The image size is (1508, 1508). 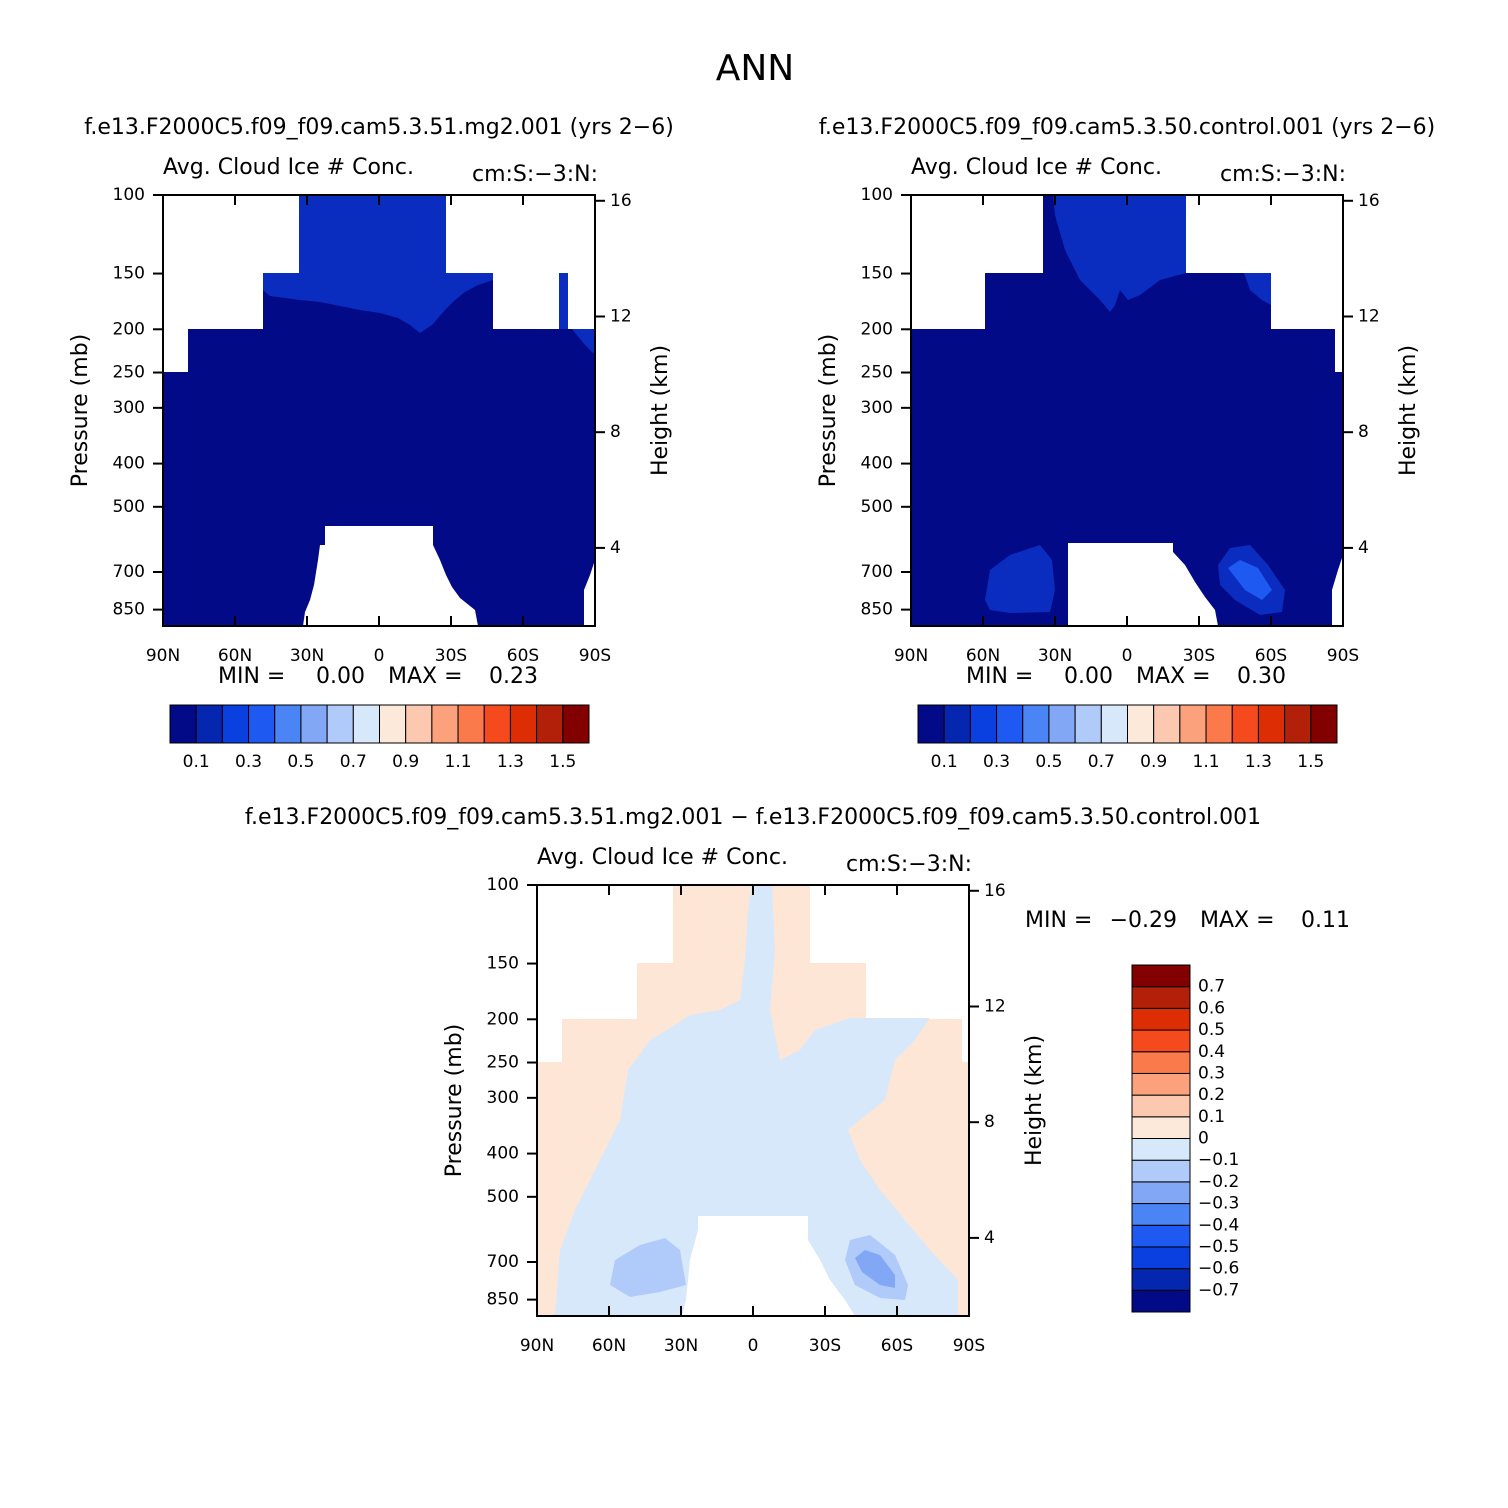 I want to click on y-tick-label: 300, so click(x=877, y=408).